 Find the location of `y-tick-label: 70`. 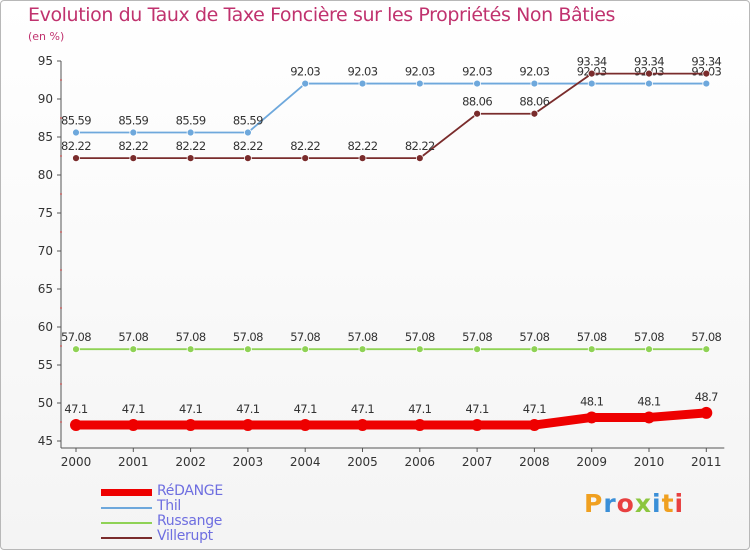

y-tick-label: 70 is located at coordinates (45, 251).